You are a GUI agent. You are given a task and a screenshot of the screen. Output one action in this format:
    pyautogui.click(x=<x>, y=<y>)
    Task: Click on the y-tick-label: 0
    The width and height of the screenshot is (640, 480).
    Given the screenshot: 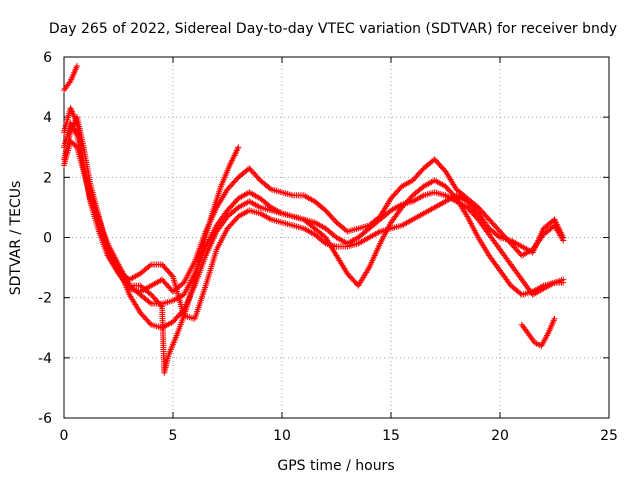 What is the action you would take?
    pyautogui.click(x=47, y=239)
    